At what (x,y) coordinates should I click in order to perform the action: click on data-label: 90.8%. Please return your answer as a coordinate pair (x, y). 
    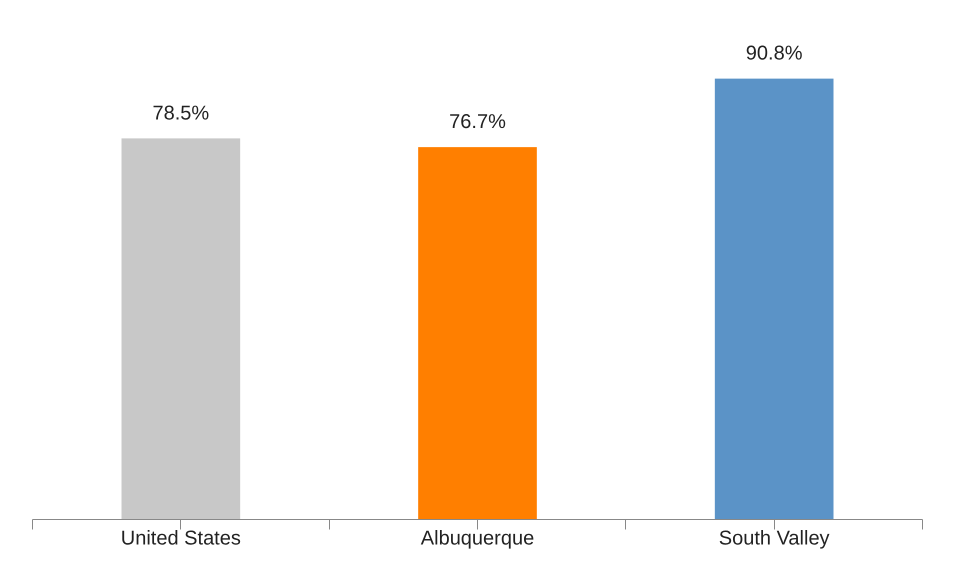
    Looking at the image, I should click on (774, 53).